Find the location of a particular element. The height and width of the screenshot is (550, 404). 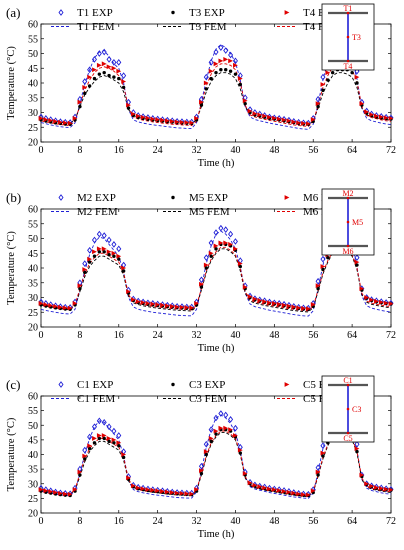

y-tick-label: 20 is located at coordinates (33, 328).